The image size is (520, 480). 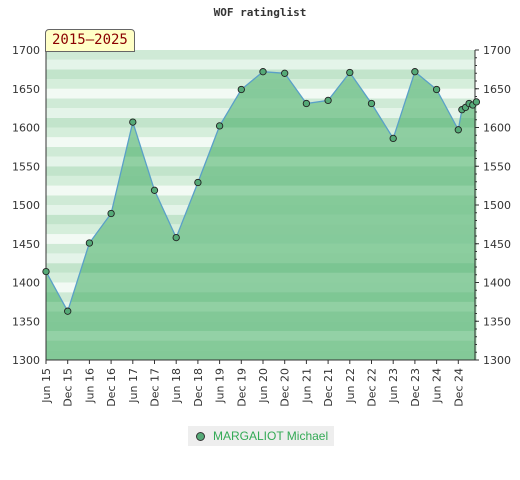 I want to click on x-tick-label: Jun 21, so click(x=306, y=386).